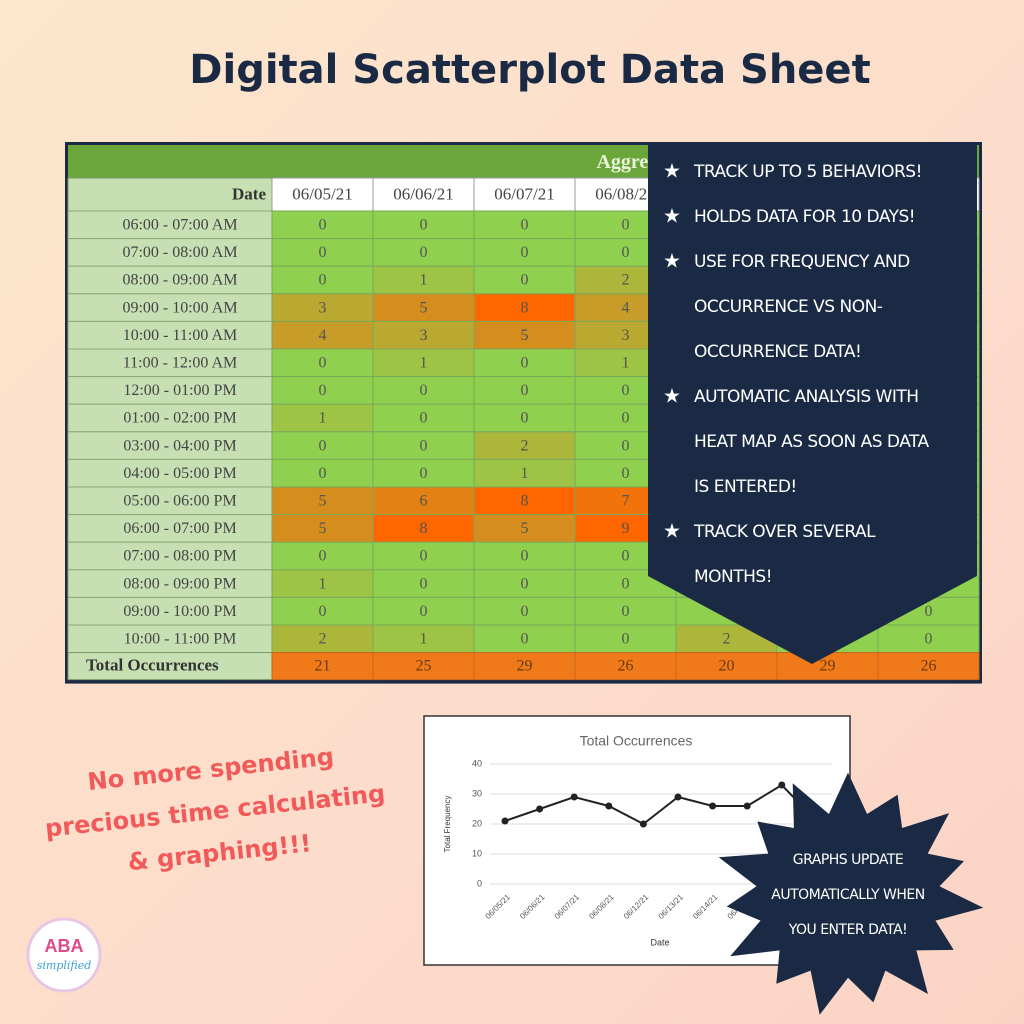 The image size is (1024, 1024). I want to click on time-label: 10:00 - 11:00 AM, so click(180, 335).